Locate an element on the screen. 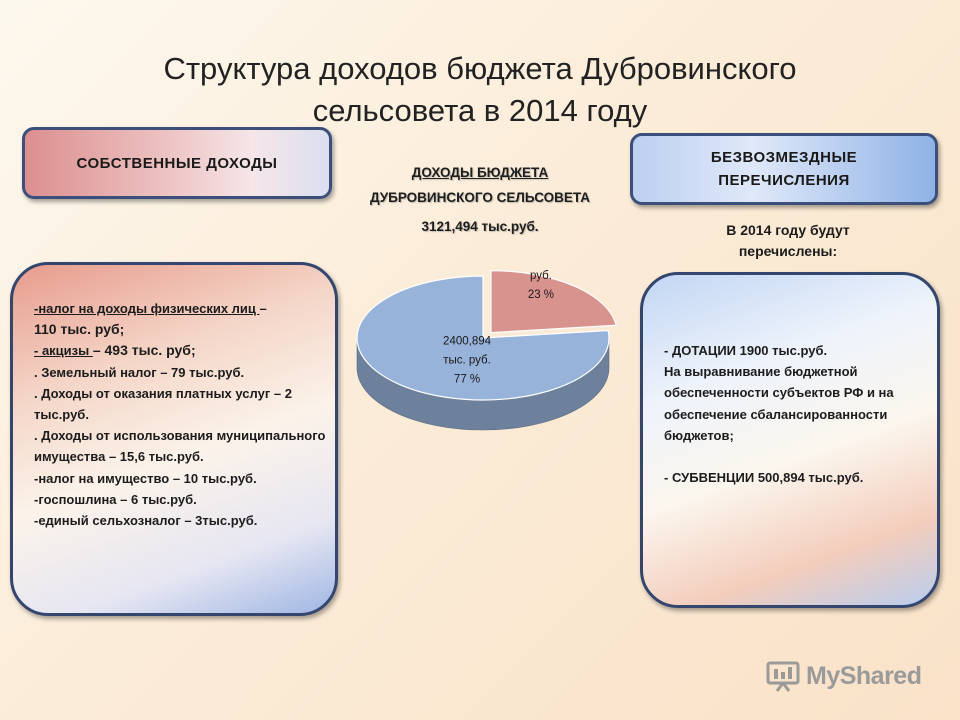  presentation-icon is located at coordinates (783, 676).